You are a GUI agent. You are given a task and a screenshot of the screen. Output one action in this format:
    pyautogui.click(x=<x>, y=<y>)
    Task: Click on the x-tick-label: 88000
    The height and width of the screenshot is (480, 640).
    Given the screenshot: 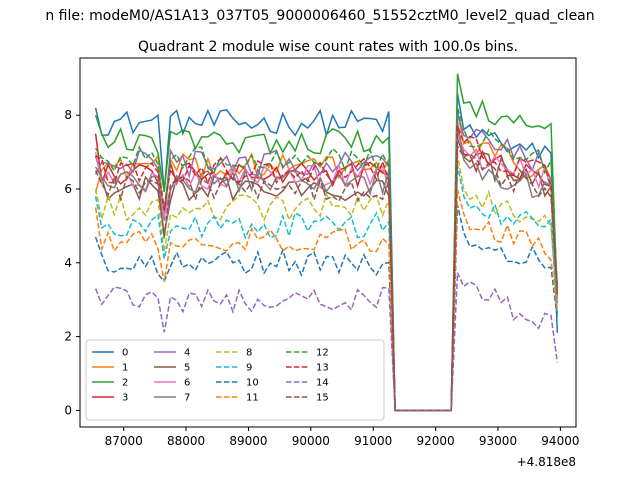 What is the action you would take?
    pyautogui.click(x=186, y=441)
    